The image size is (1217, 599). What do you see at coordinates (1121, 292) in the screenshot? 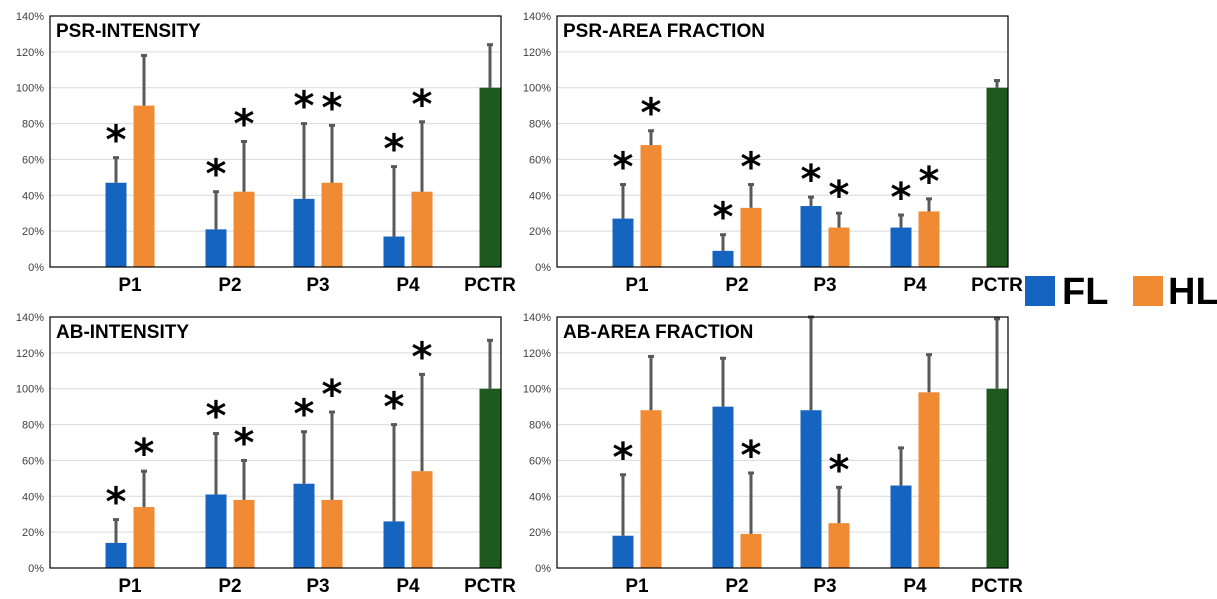
I see `legend: FL HL` at bounding box center [1121, 292].